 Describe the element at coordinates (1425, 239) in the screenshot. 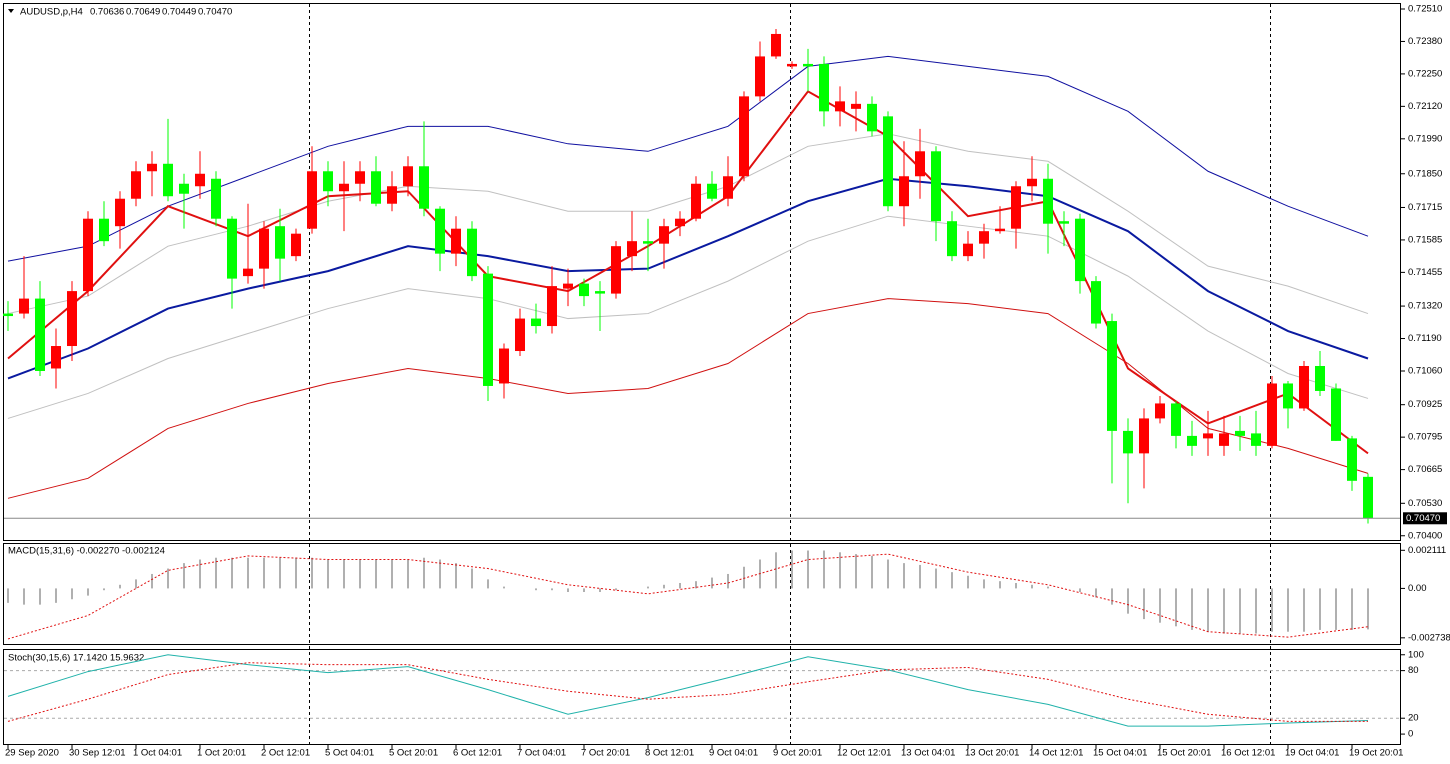

I see `y-tick-label: 0.71585` at that location.